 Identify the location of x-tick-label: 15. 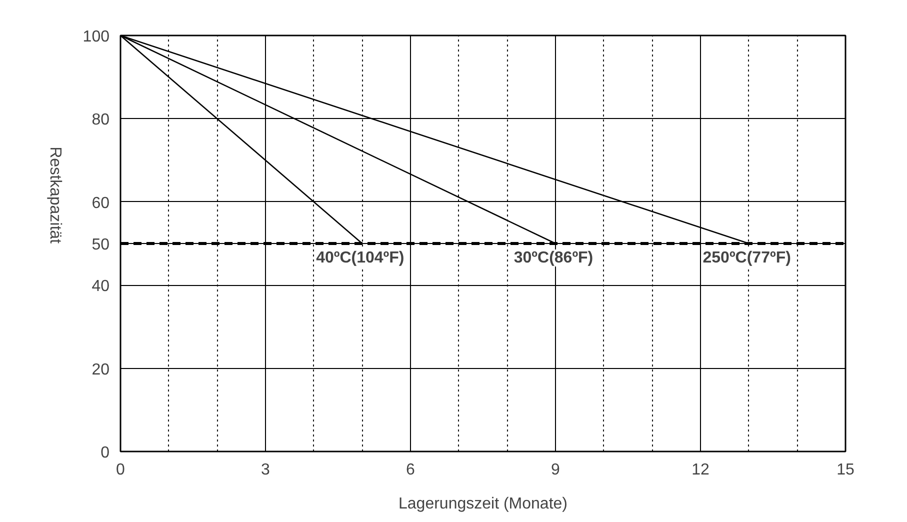
(845, 470).